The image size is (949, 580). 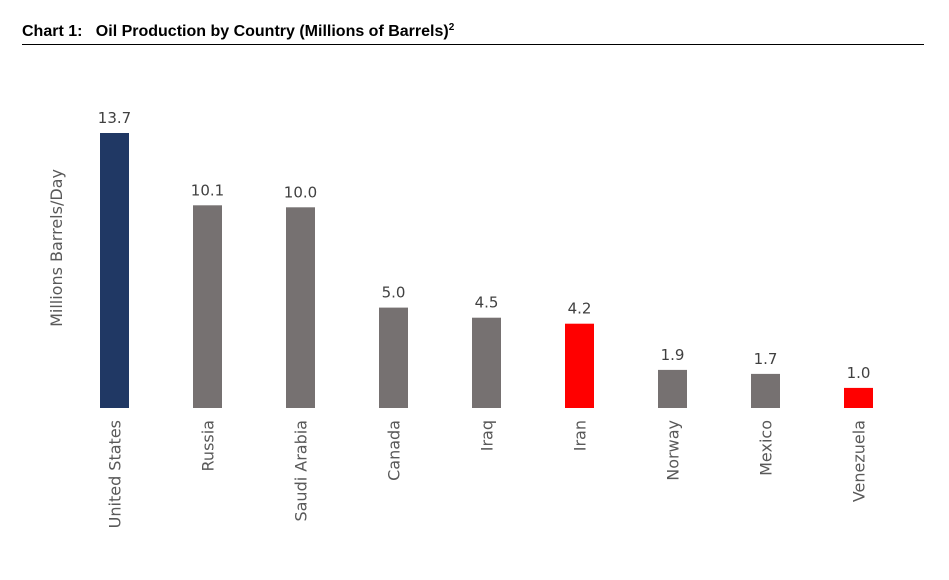 What do you see at coordinates (766, 359) in the screenshot?
I see `data-label-mexico: 1.7` at bounding box center [766, 359].